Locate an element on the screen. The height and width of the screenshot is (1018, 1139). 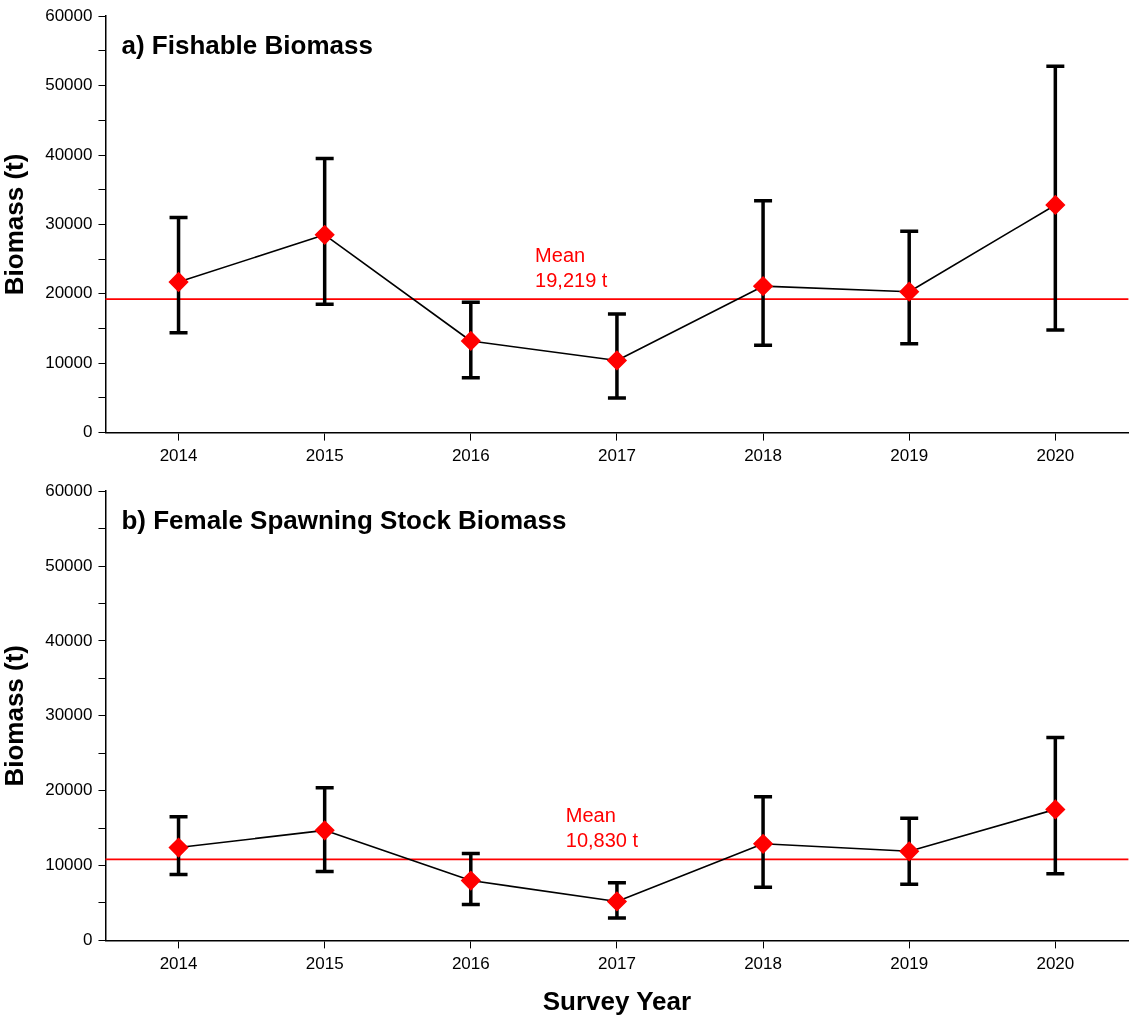
ref-line-label: Mean 19,219 t is located at coordinates (571, 268).